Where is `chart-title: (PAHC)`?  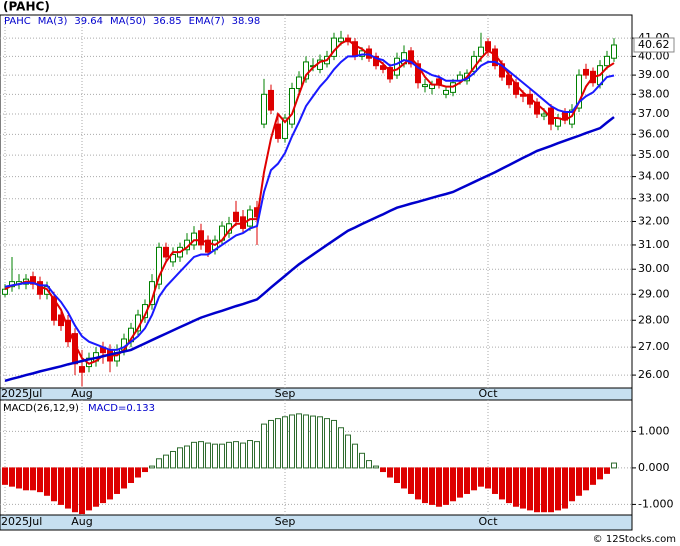
chart-title: (PAHC) is located at coordinates (26, 7).